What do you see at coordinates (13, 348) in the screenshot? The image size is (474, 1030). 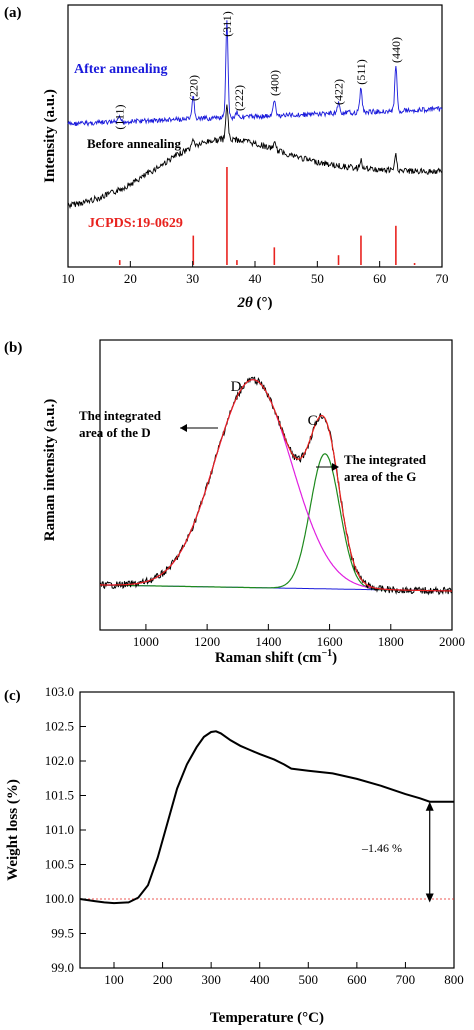 I see `panel-b-tag: (b)` at bounding box center [13, 348].